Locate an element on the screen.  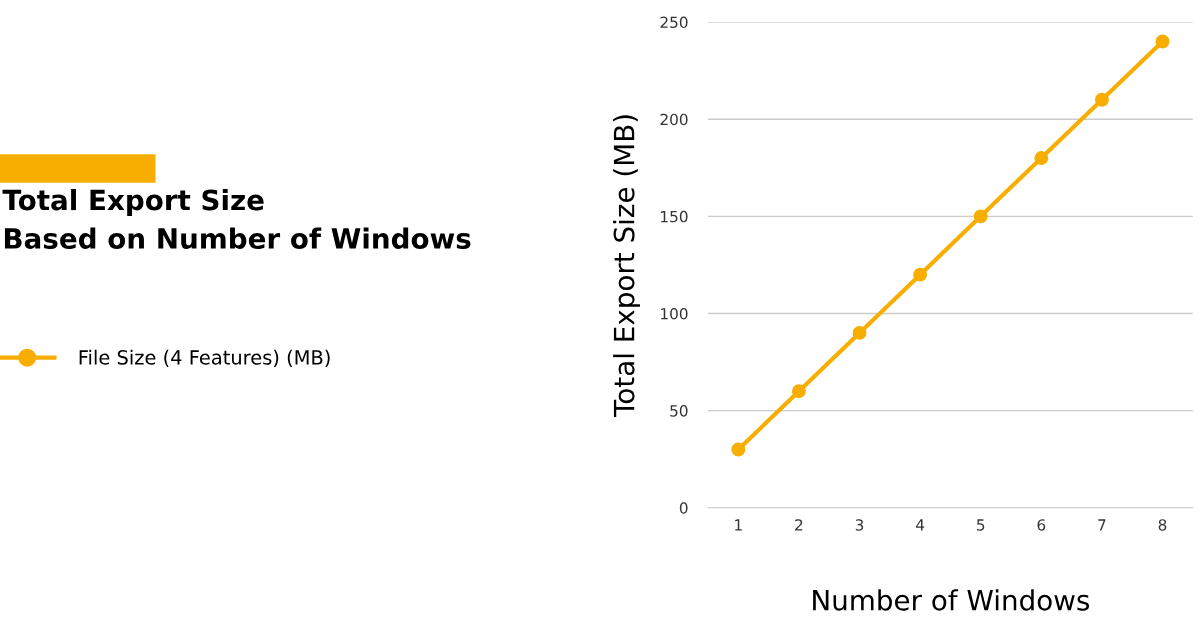
y-tick-label: 100 is located at coordinates (674, 313).